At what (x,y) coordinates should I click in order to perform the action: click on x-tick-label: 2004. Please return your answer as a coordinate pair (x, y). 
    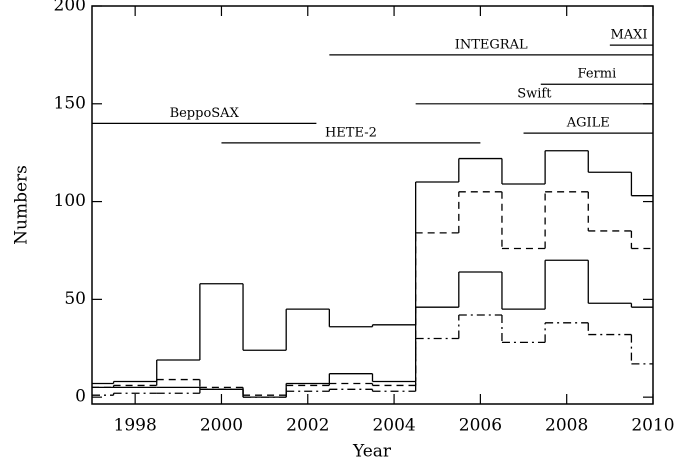
    Looking at the image, I should click on (393, 426).